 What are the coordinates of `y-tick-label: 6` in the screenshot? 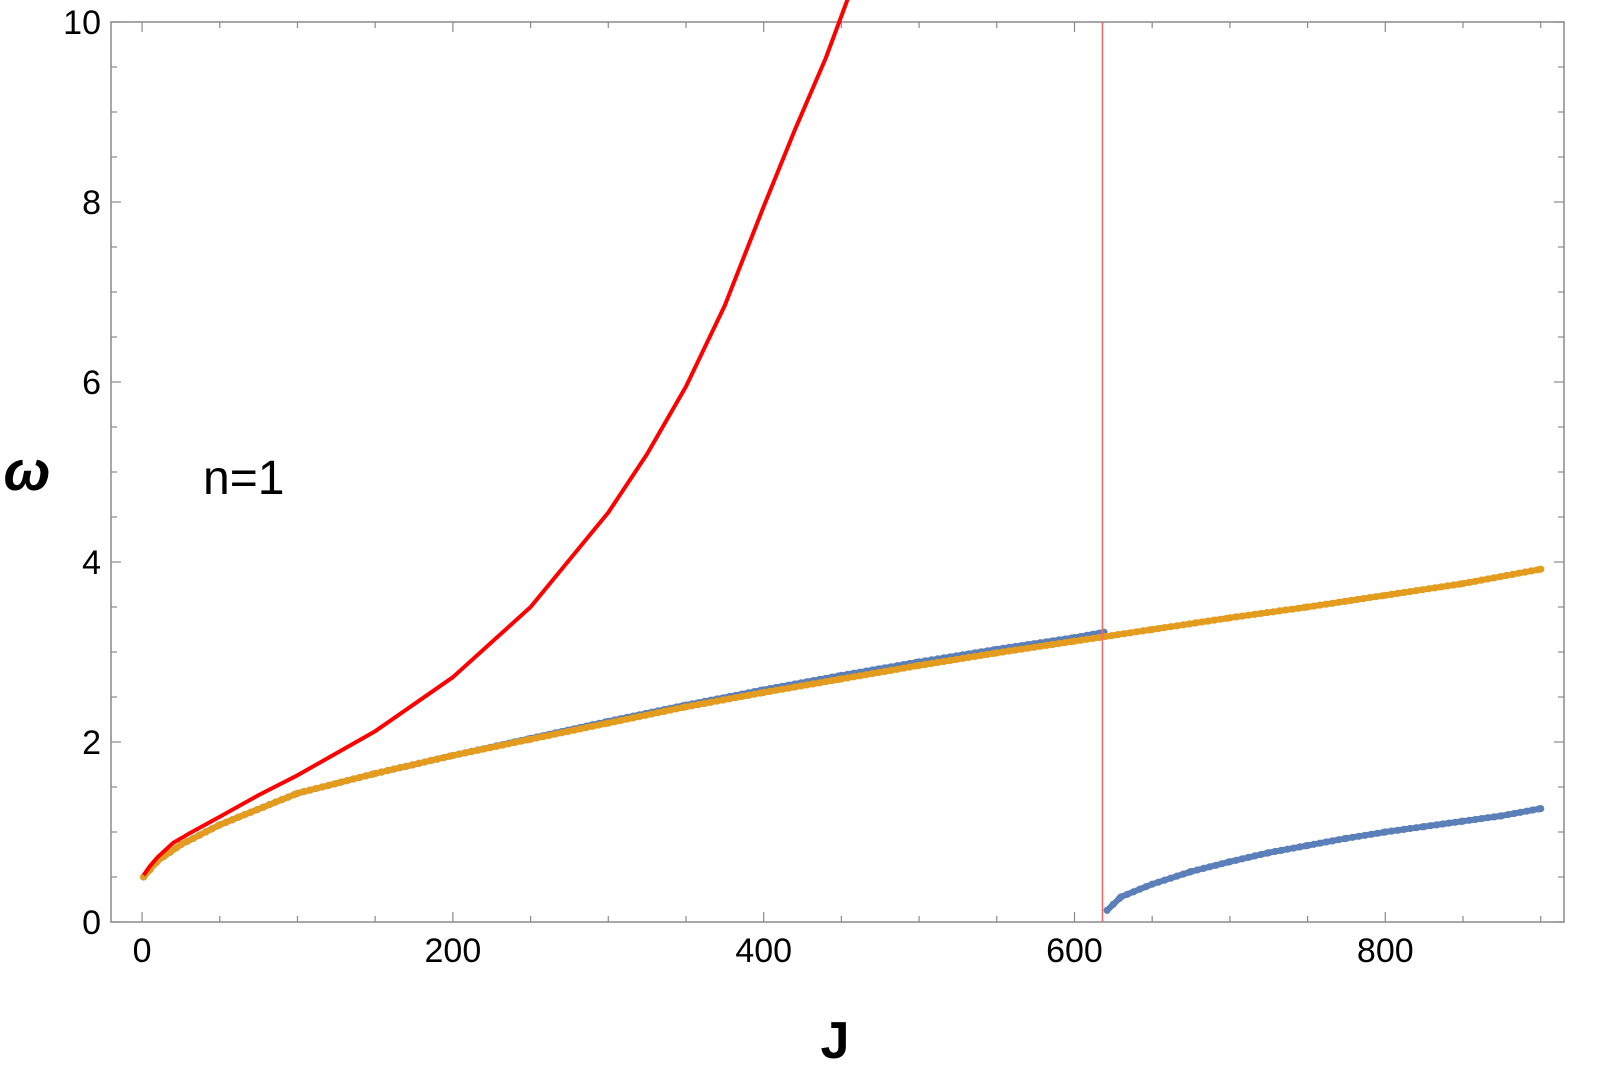 It's located at (91, 383).